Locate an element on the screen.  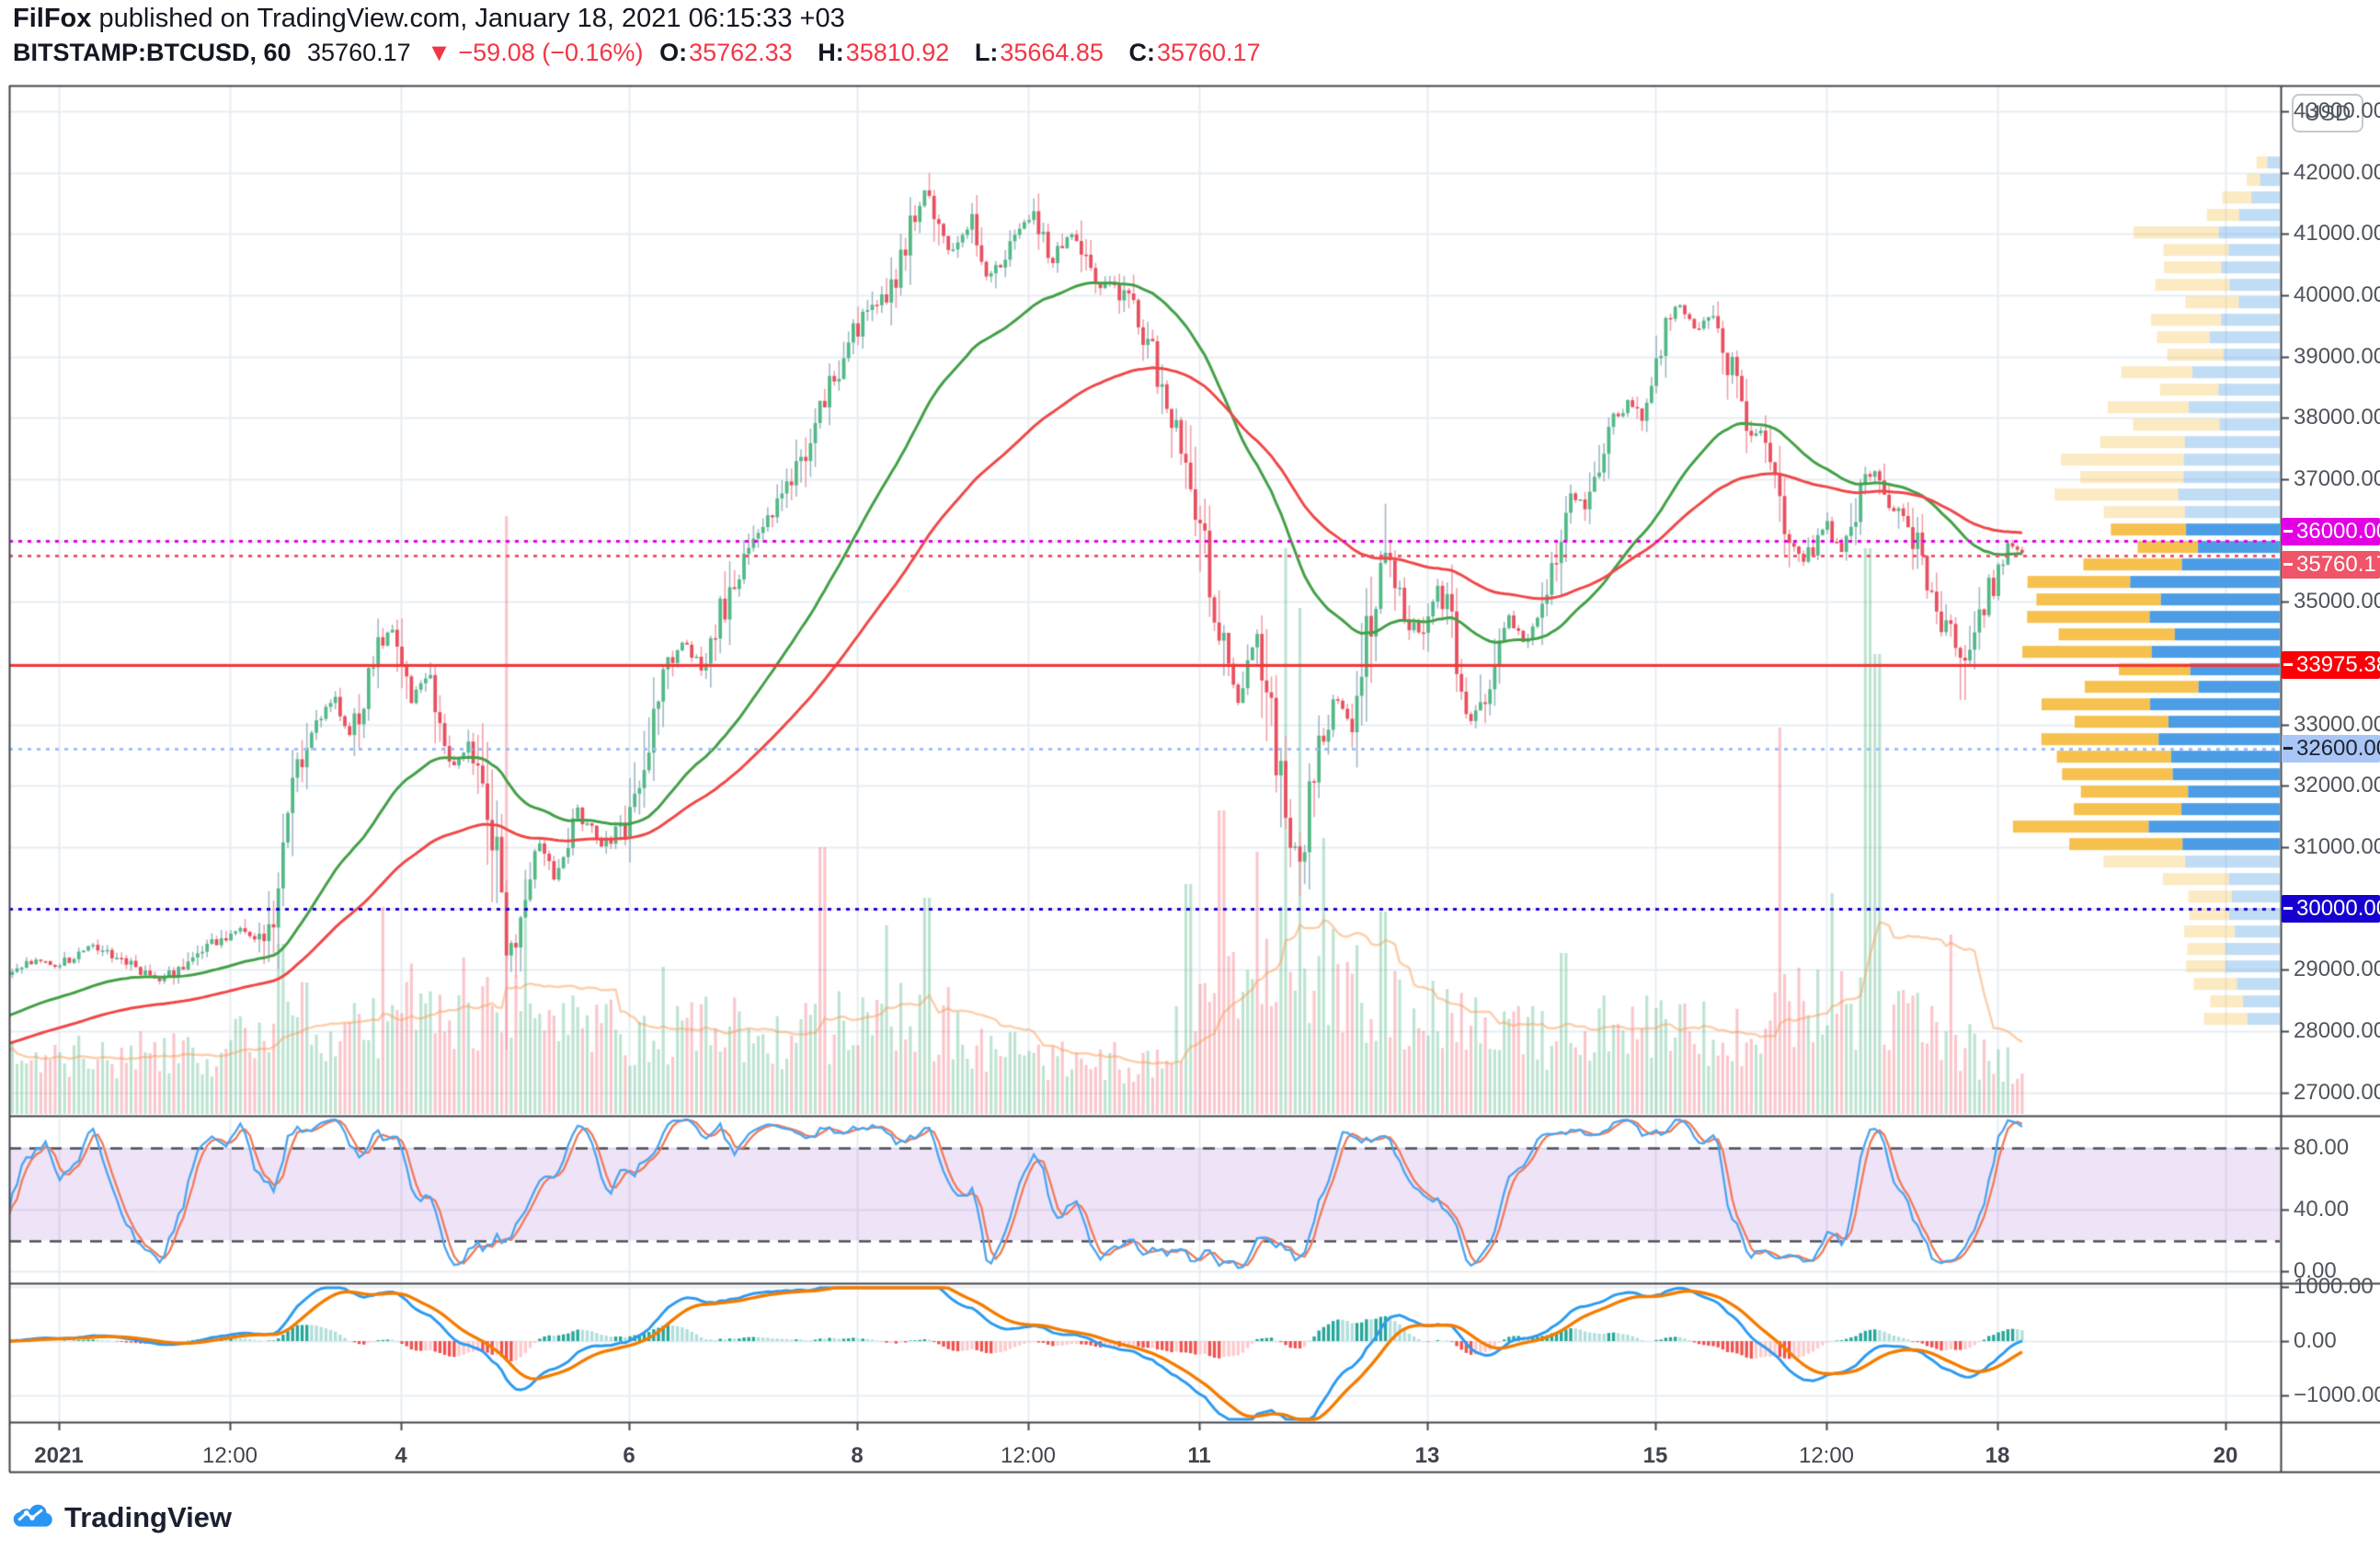
low-value: 35664.85 is located at coordinates (1052, 53).